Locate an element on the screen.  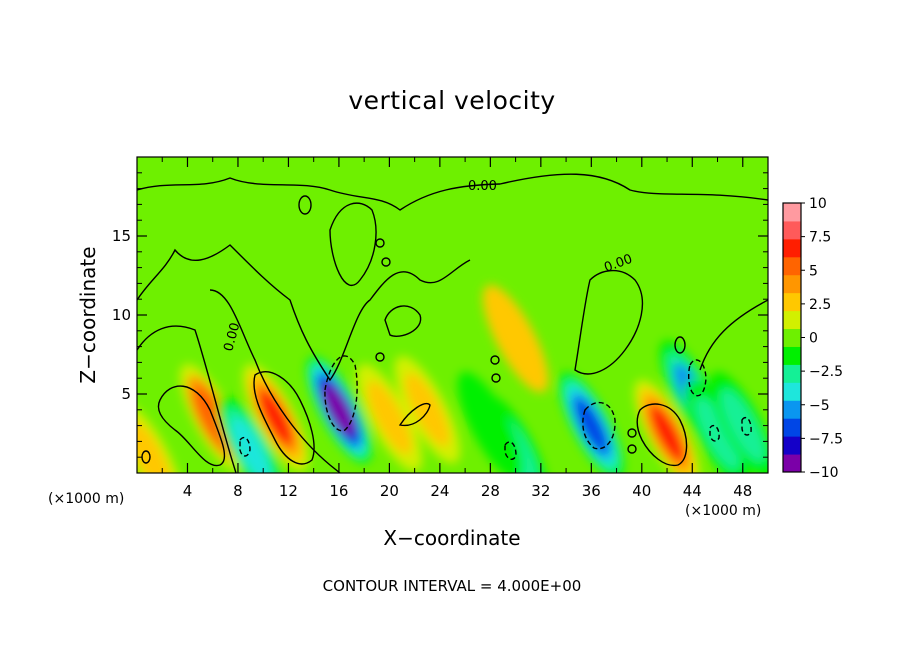
x-unit-label-right: (×1000 m) is located at coordinates (723, 511).